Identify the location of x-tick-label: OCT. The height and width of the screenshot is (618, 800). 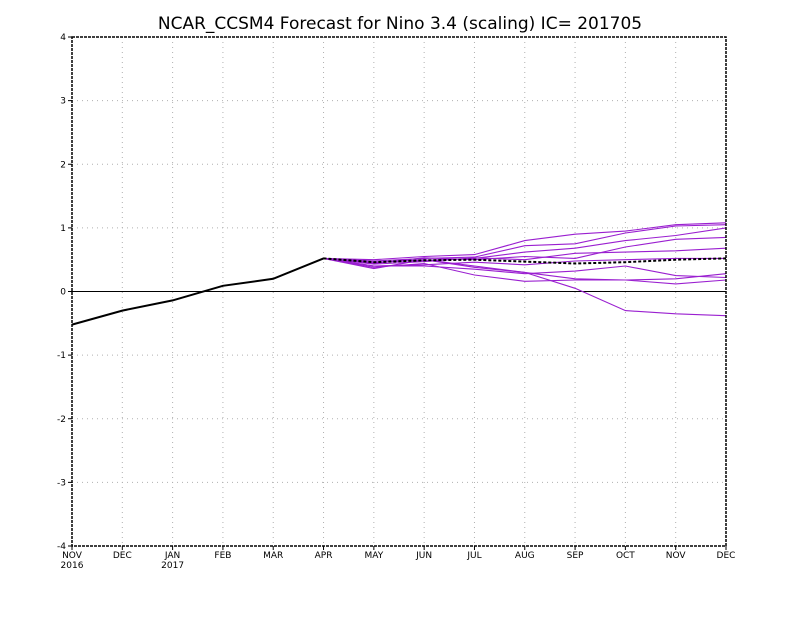
(625, 556).